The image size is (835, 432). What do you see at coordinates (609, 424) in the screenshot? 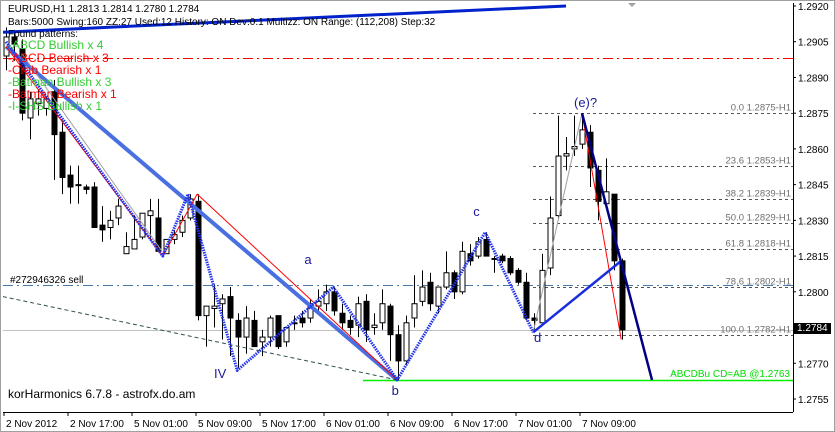
I see `time-tick-label: 7 Nov 09:00` at bounding box center [609, 424].